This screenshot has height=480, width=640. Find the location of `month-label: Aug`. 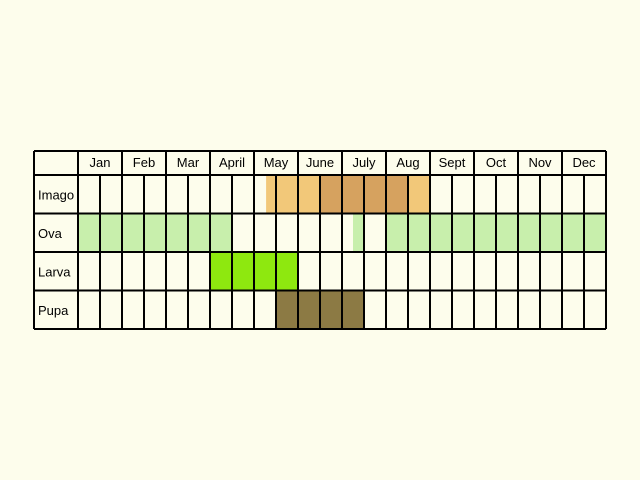

month-label: Aug is located at coordinates (407, 162).